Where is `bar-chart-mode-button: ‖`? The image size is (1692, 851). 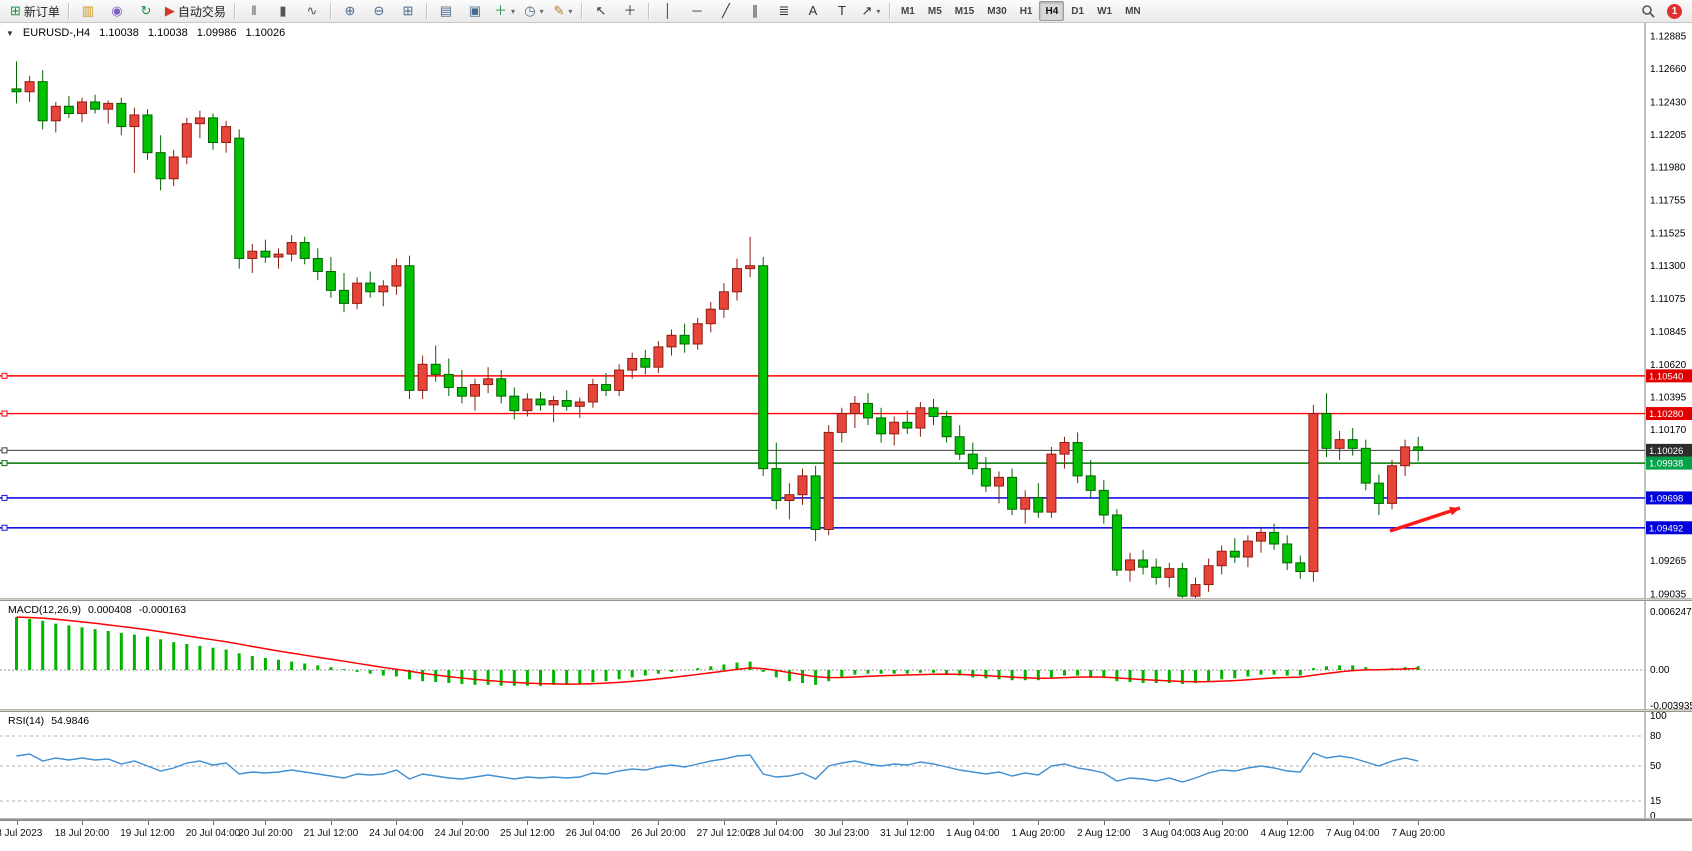
bar-chart-mode-button: ‖ is located at coordinates (254, 11).